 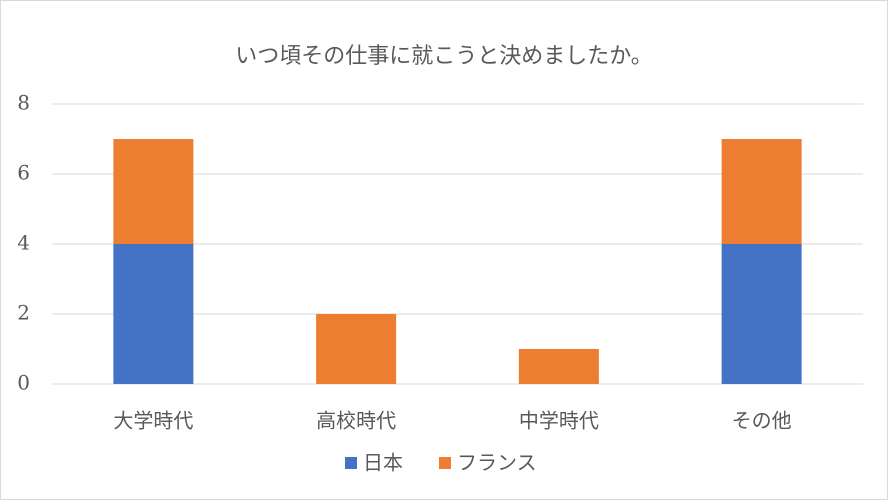 I want to click on y-tick-label: 0, so click(x=23, y=383).